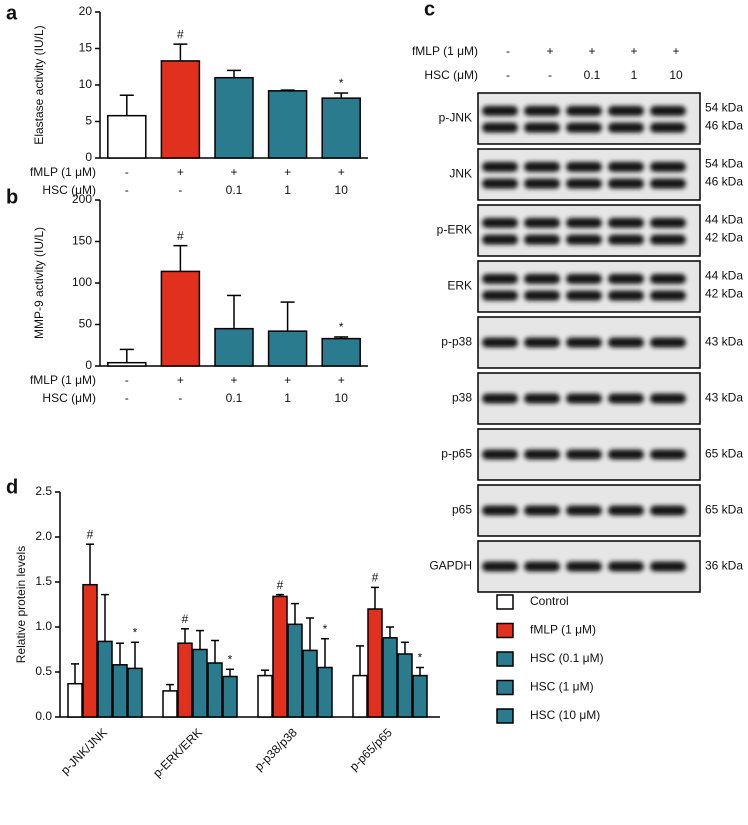 This screenshot has height=825, width=748. What do you see at coordinates (462, 398) in the screenshot?
I see `blot-row-label: p38` at bounding box center [462, 398].